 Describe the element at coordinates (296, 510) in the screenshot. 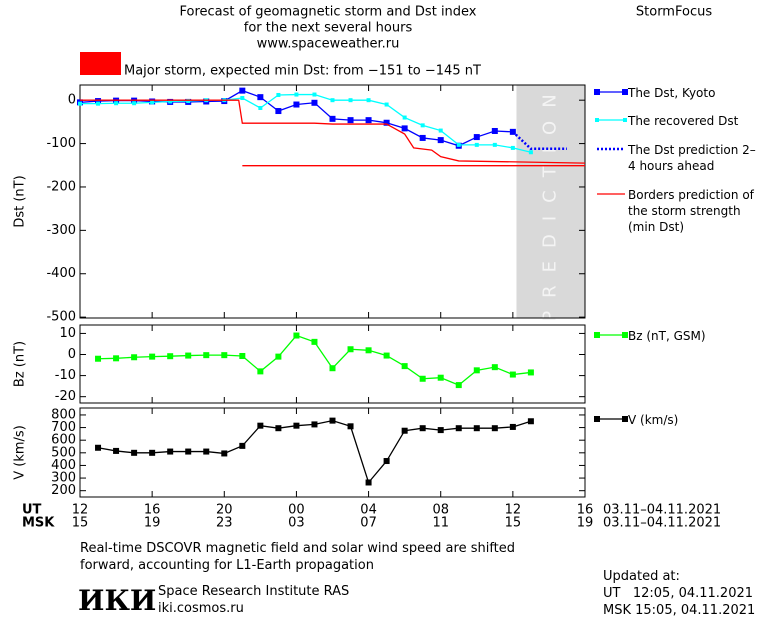

I see `x-tick-label: 00` at that location.